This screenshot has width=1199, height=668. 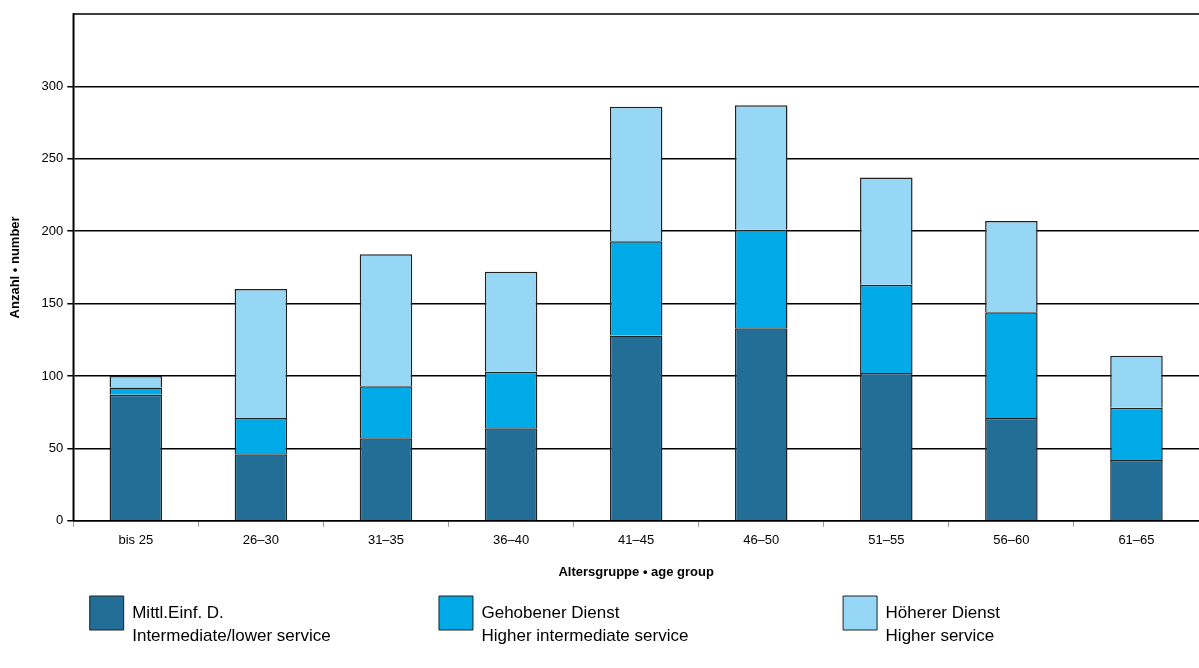 What do you see at coordinates (585, 624) in the screenshot?
I see `legend-label: Gehobener Dienst Higher intermediate service` at bounding box center [585, 624].